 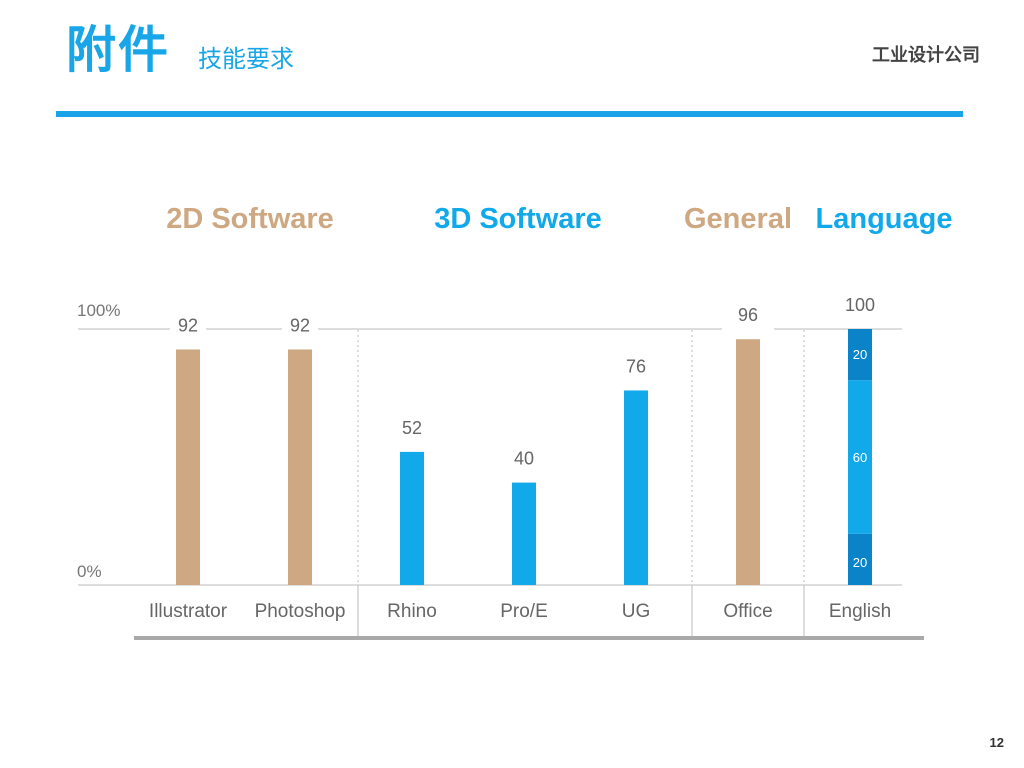 What do you see at coordinates (996, 742) in the screenshot?
I see `page-number: 12` at bounding box center [996, 742].